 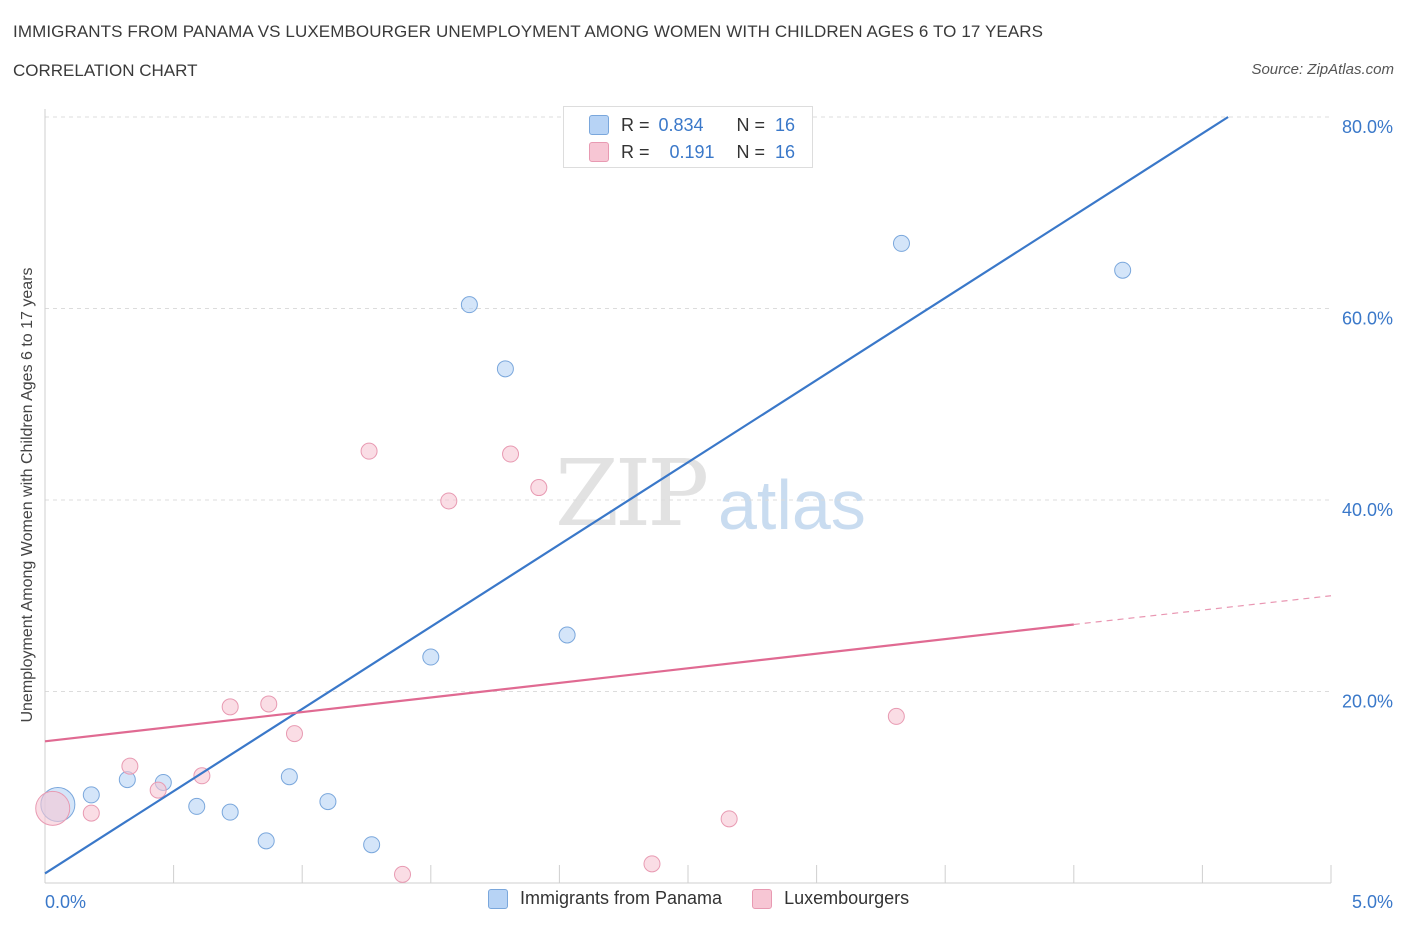 I want to click on legend: Immigrants from Panama Luxembourgers, so click(x=713, y=898).